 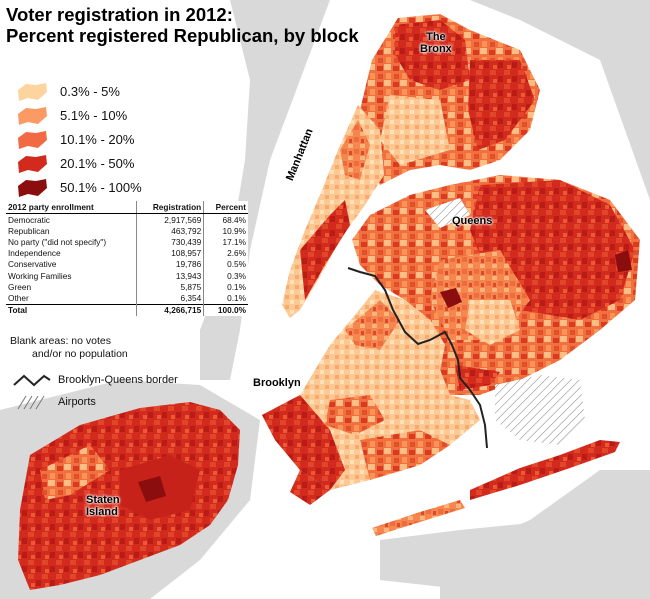 I want to click on registration-value: 19,786, so click(x=170, y=264).